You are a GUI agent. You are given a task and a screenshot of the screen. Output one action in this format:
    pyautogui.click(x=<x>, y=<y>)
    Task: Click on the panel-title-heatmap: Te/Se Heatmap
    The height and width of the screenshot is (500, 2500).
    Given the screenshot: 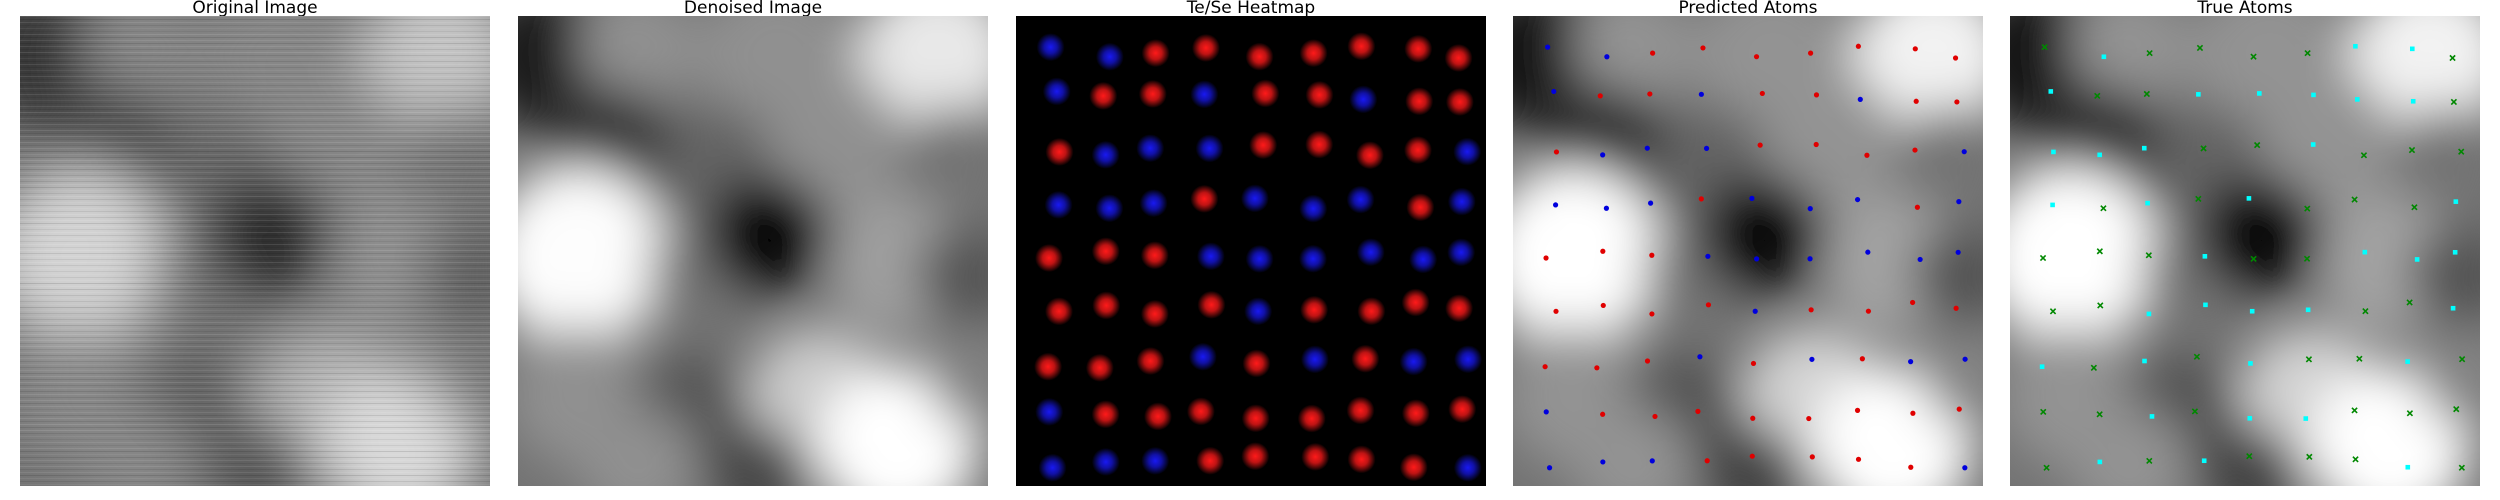 What is the action you would take?
    pyautogui.click(x=1251, y=9)
    